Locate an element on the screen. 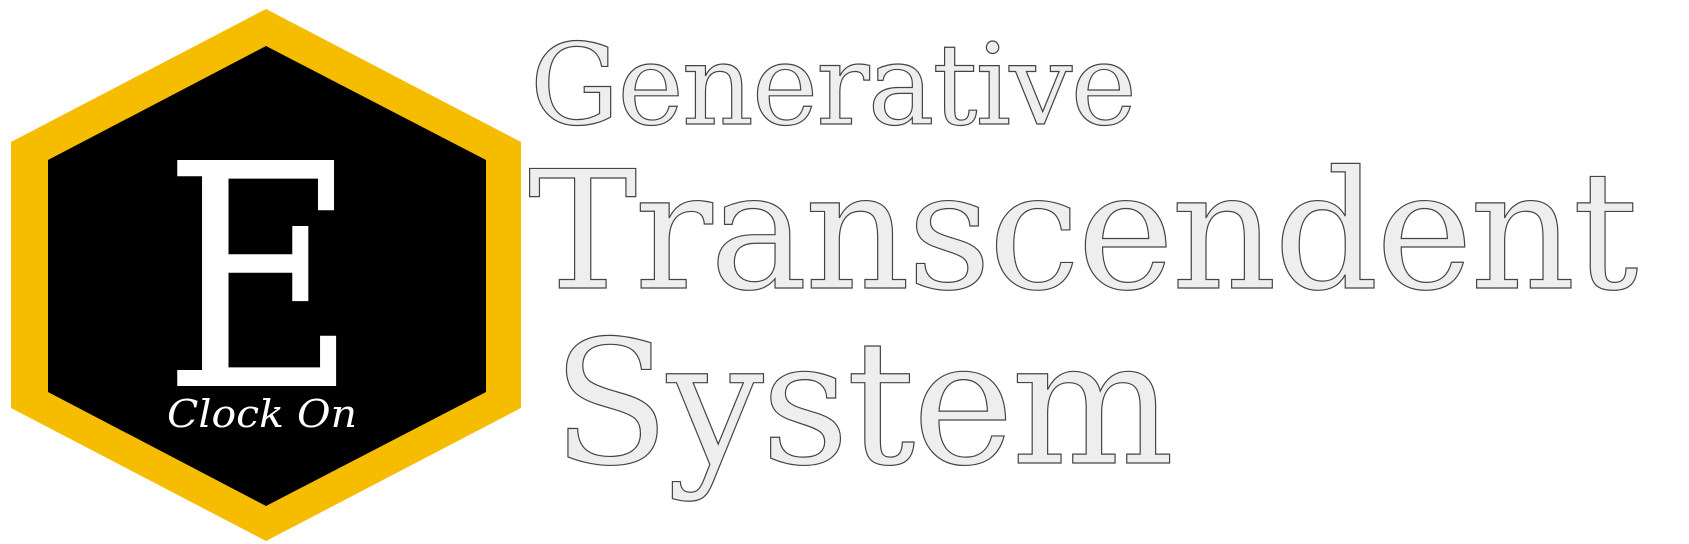  logo-tagline: Clock On is located at coordinates (262, 414).